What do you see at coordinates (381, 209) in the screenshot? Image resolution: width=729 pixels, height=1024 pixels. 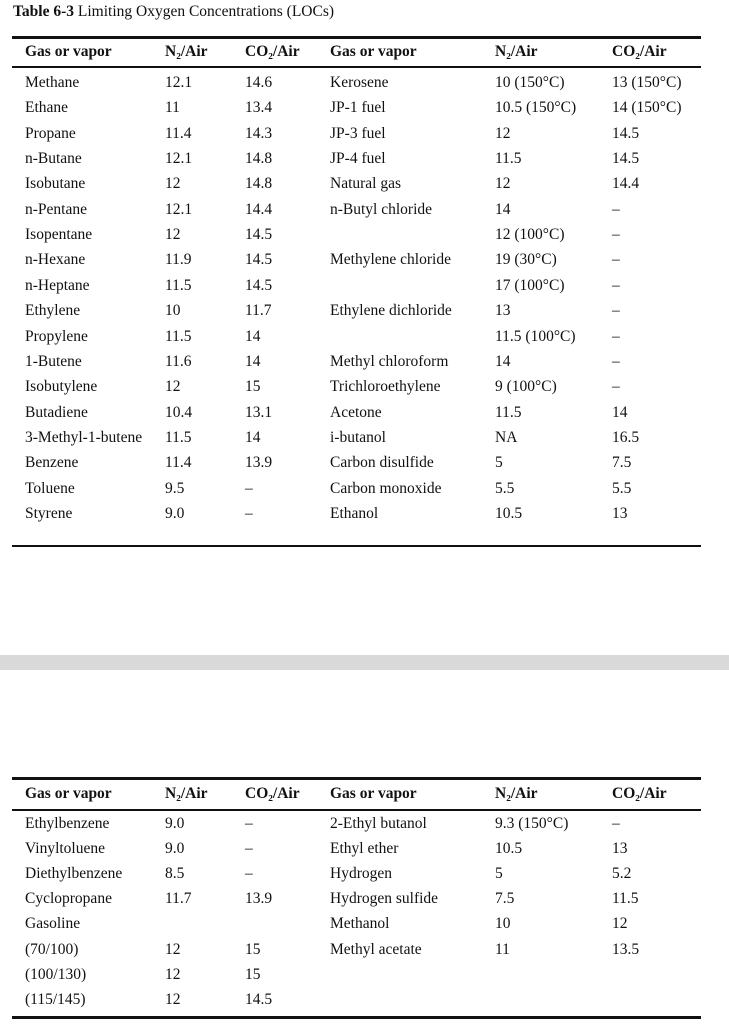 I see `table-cell: n-Butyl chloride` at bounding box center [381, 209].